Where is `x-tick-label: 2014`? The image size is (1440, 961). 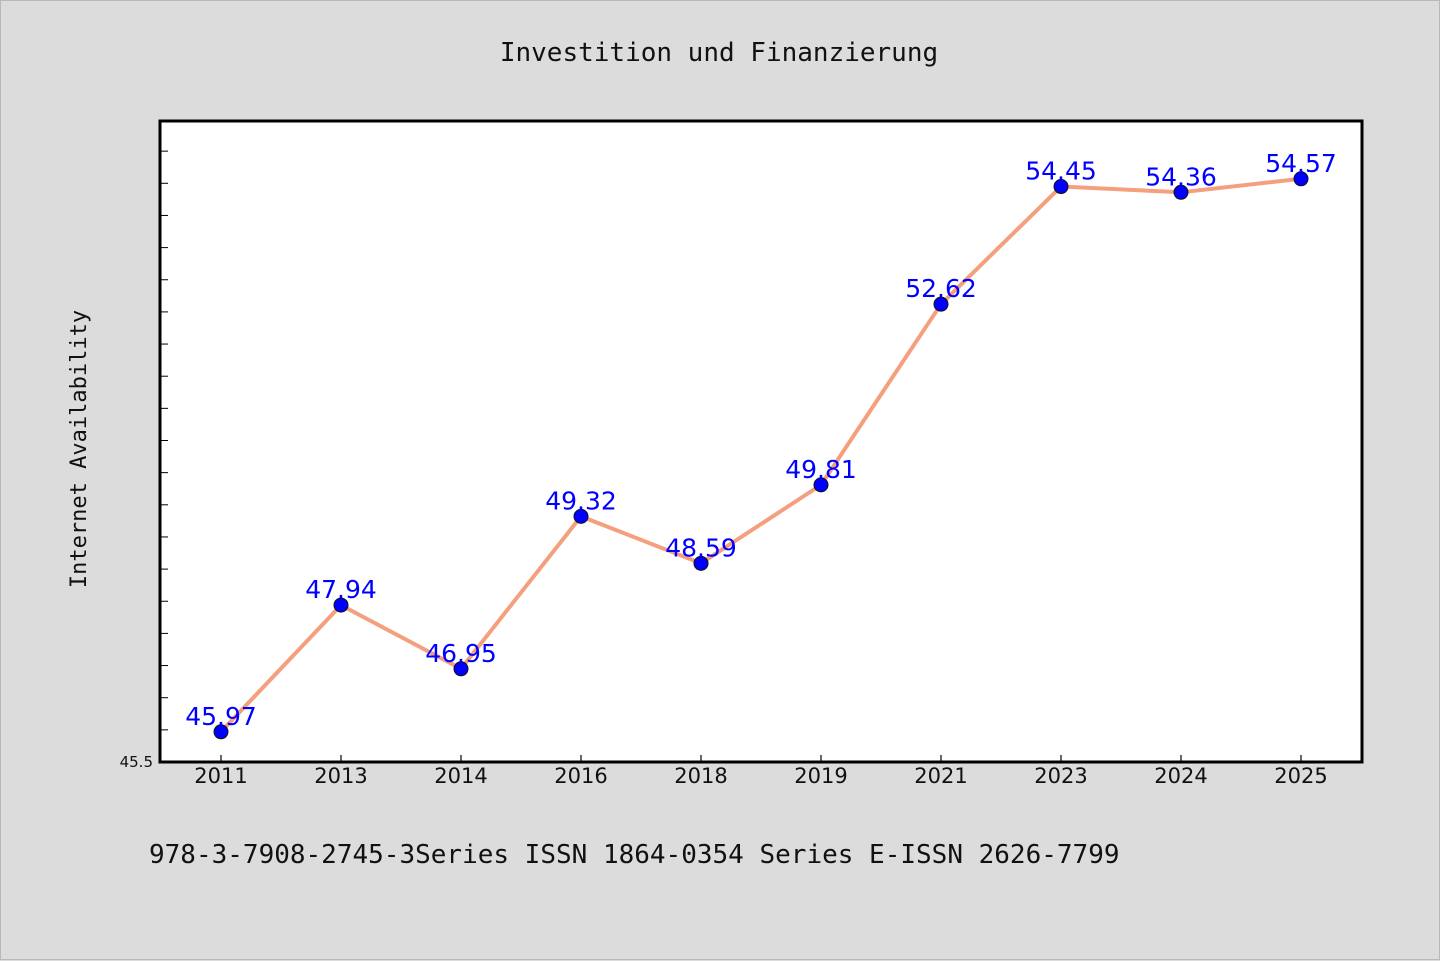
x-tick-label: 2014 is located at coordinates (460, 776).